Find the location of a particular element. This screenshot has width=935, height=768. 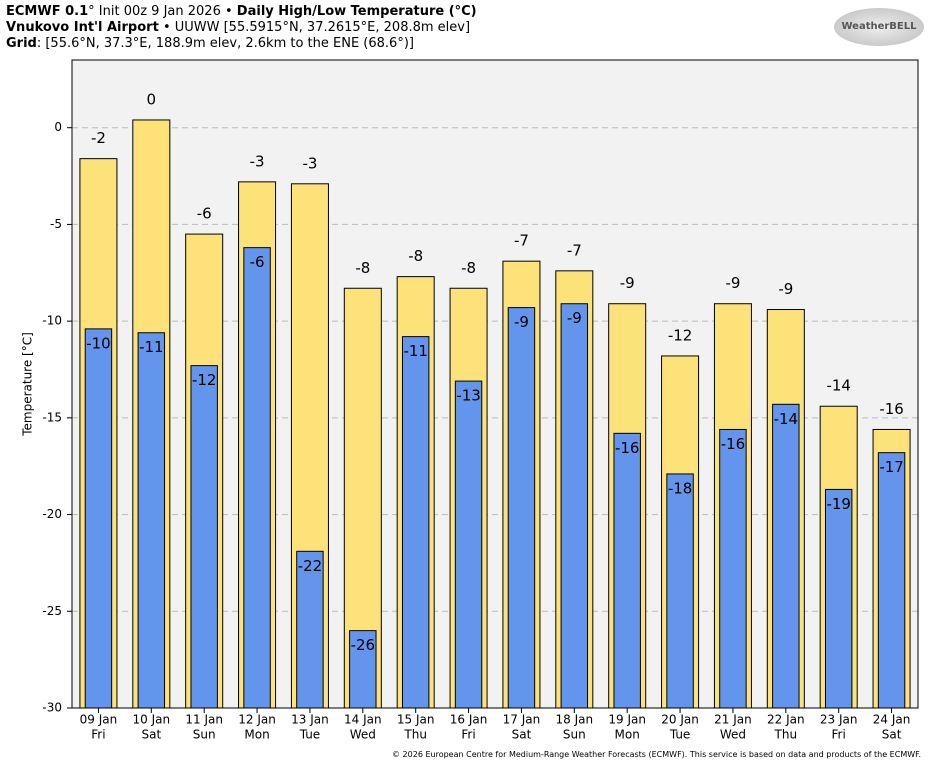

x-tick-label: 21 Jan is located at coordinates (733, 720).